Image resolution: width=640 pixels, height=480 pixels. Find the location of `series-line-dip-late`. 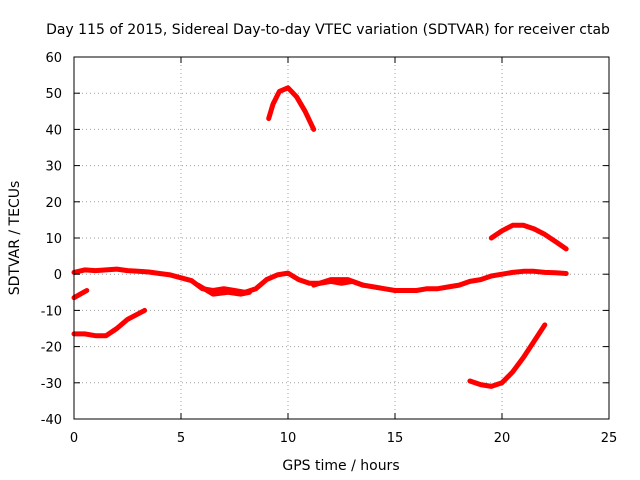

series-line-dip-late is located at coordinates (507, 355).